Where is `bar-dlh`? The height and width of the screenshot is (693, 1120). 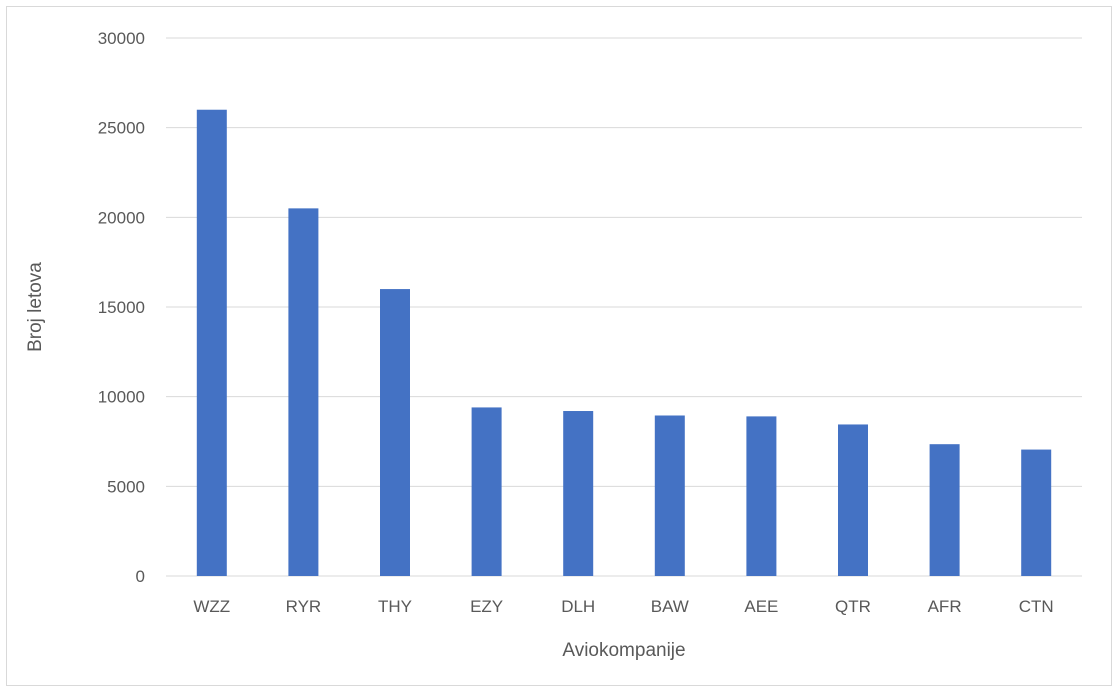
bar-dlh is located at coordinates (578, 493).